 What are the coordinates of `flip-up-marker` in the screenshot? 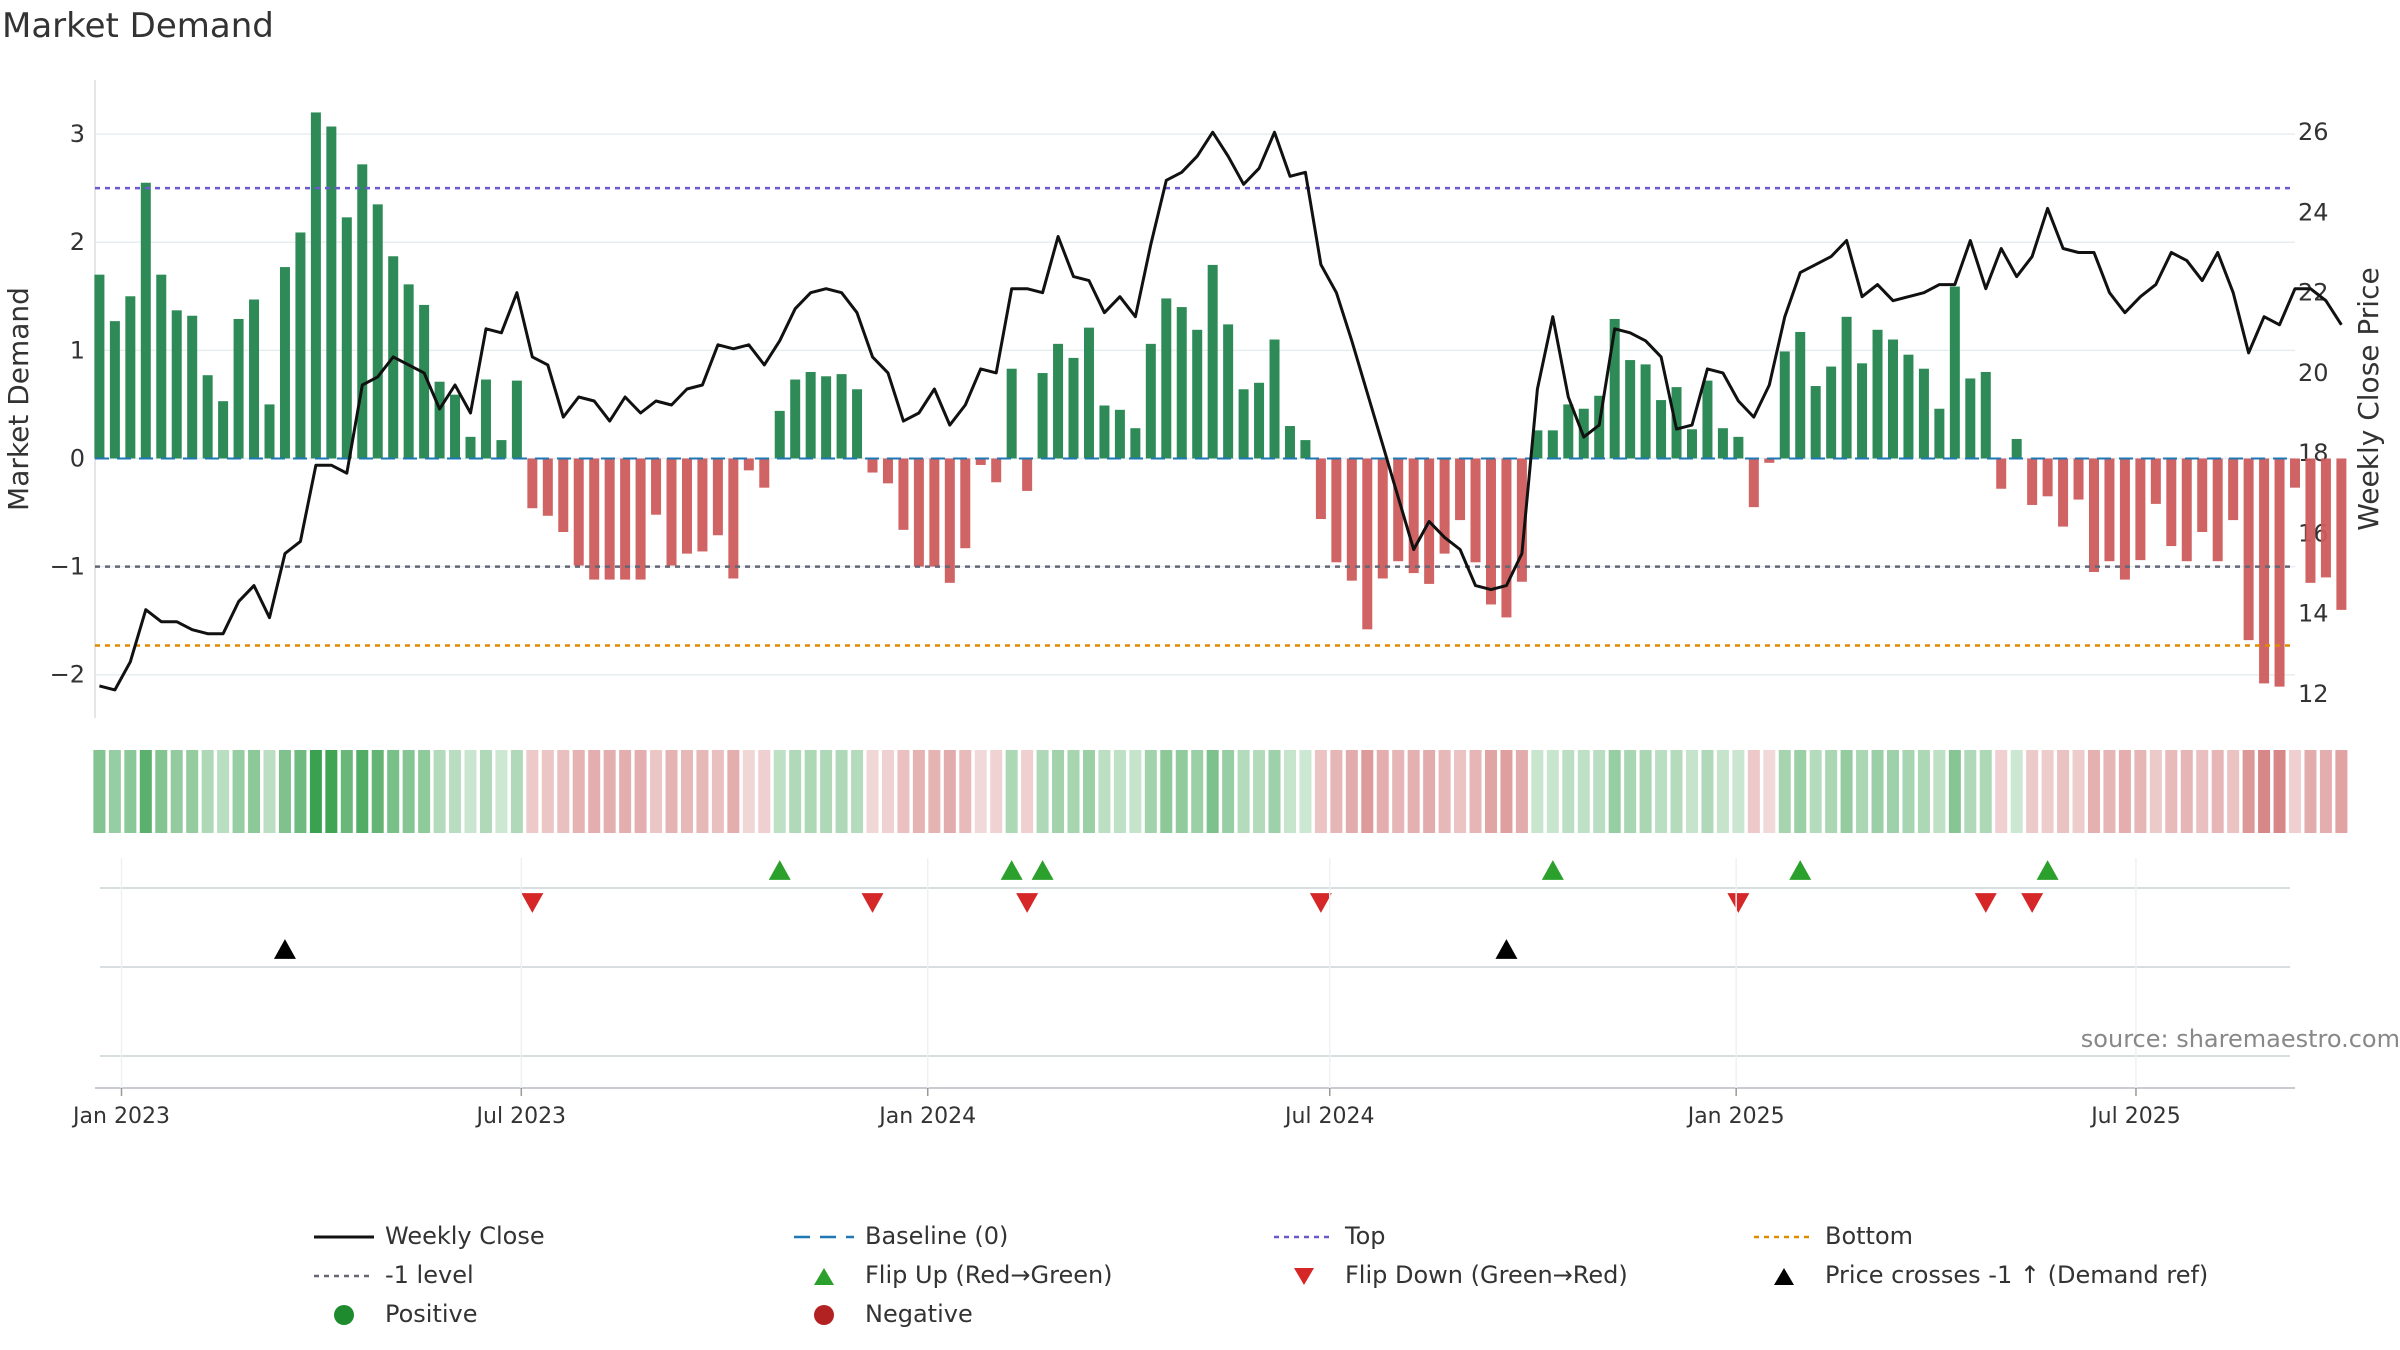 It's located at (1042, 870).